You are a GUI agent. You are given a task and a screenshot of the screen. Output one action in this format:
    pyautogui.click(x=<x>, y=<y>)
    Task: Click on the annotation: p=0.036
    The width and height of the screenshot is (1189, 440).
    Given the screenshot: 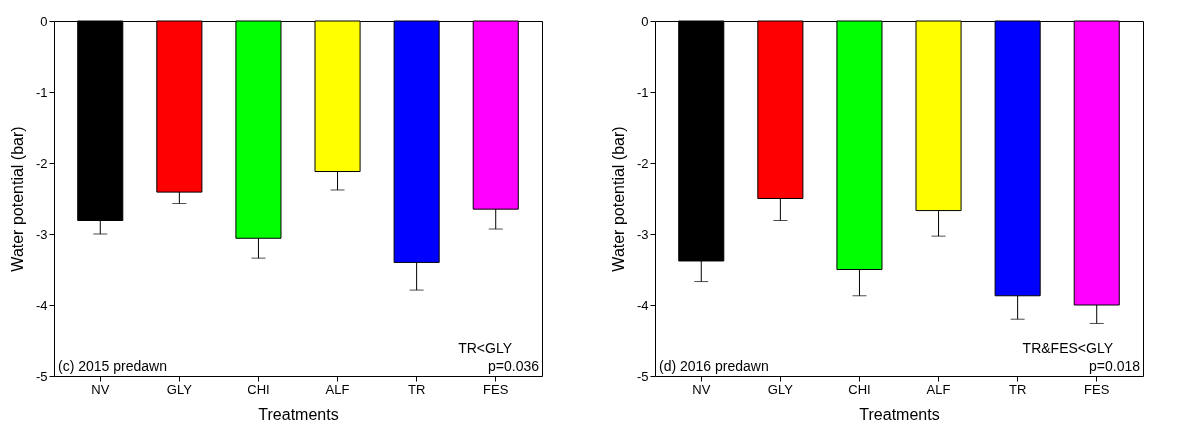 What is the action you would take?
    pyautogui.click(x=514, y=366)
    